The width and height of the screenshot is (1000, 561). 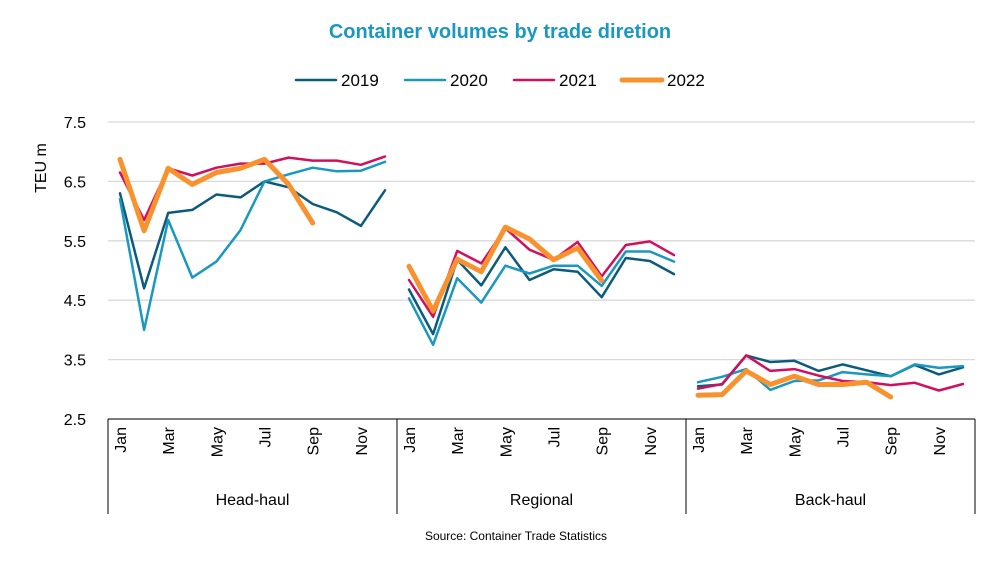 I want to click on group-label: Back-haul, so click(x=830, y=500).